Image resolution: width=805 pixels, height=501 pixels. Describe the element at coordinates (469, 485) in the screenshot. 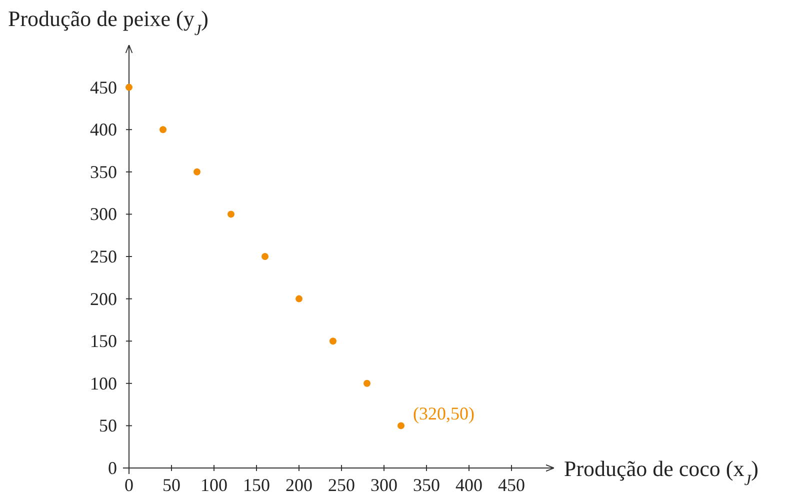

I see `x-tick-label: 400` at that location.